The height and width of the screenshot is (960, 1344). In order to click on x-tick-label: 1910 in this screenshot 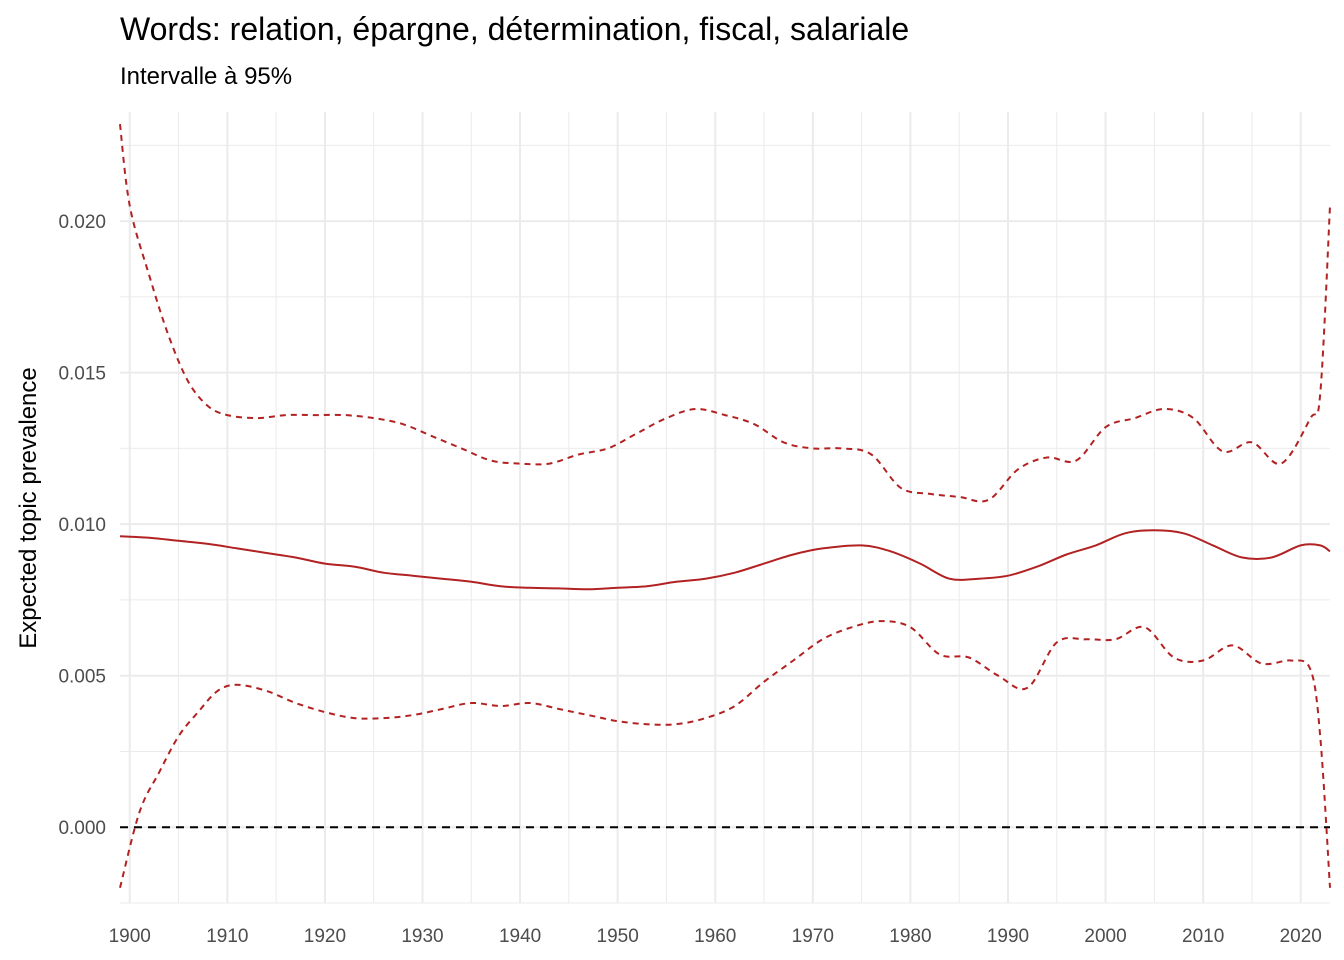, I will do `click(227, 936)`.